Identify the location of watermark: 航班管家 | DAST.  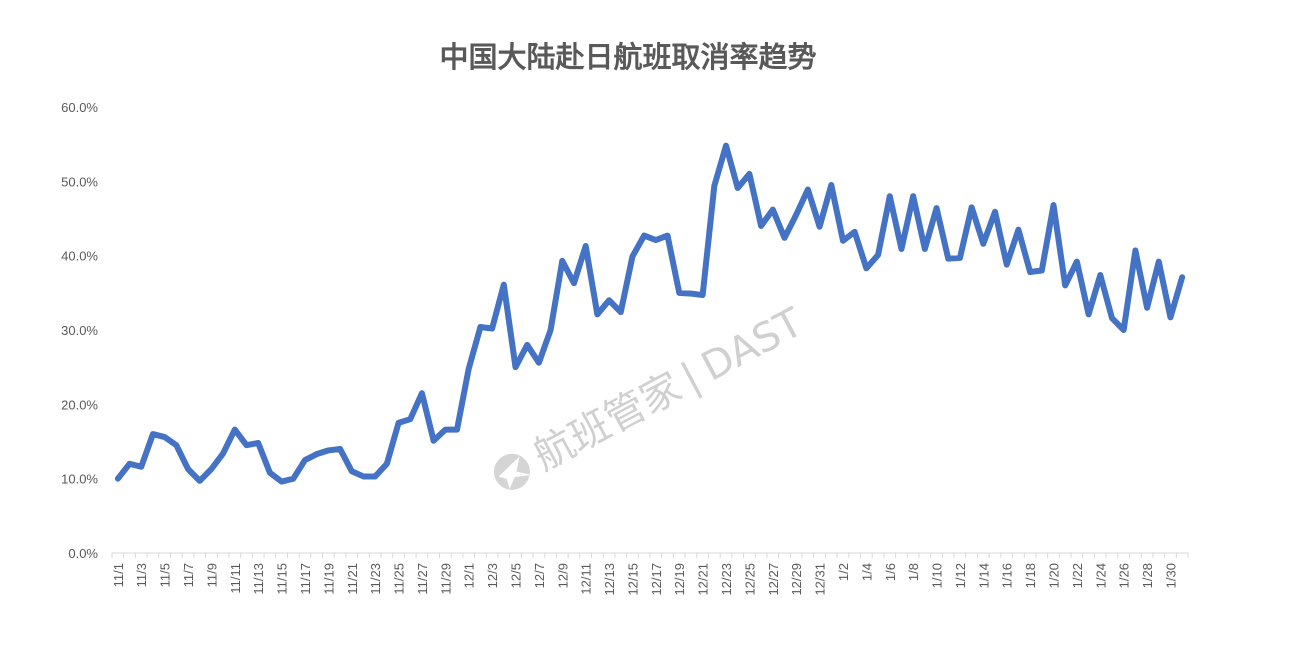
(652, 394).